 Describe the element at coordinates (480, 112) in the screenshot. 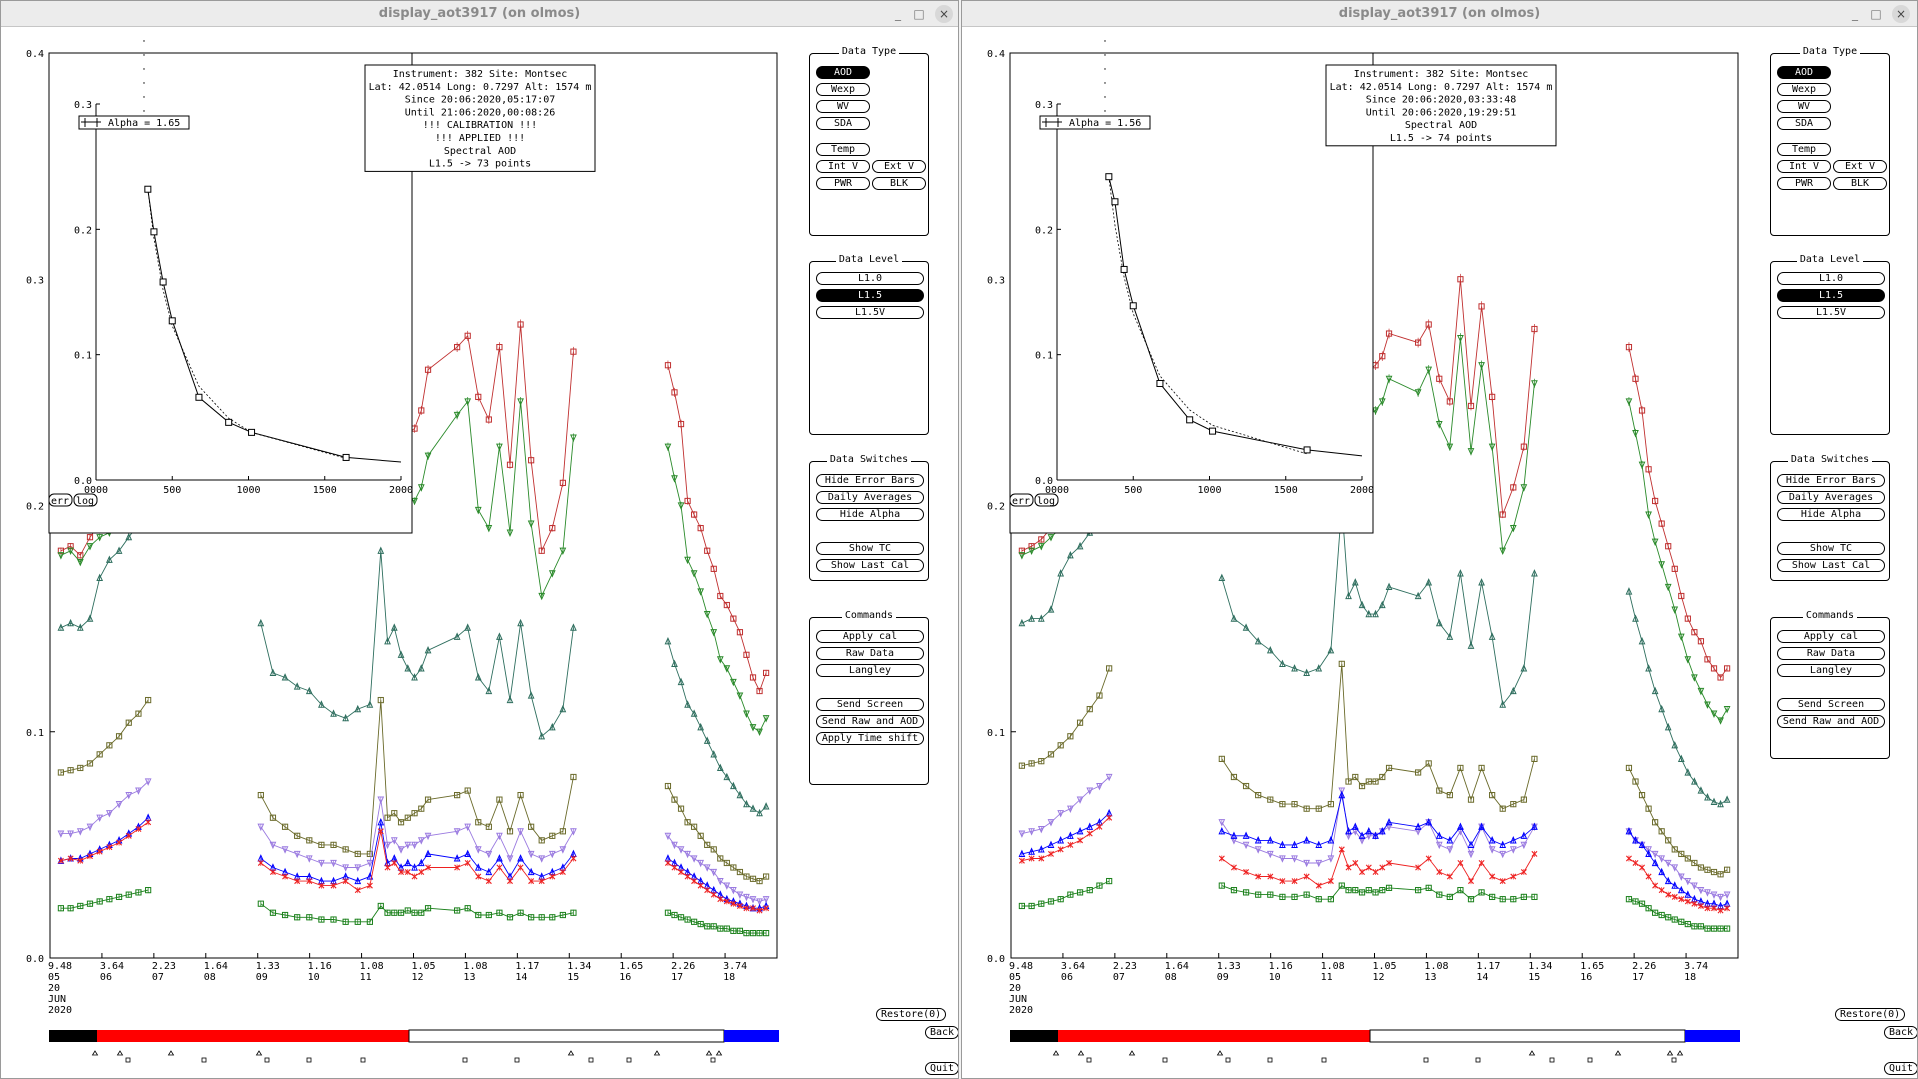

I see `info-line: Until 21:06:2020,00:08:26` at that location.